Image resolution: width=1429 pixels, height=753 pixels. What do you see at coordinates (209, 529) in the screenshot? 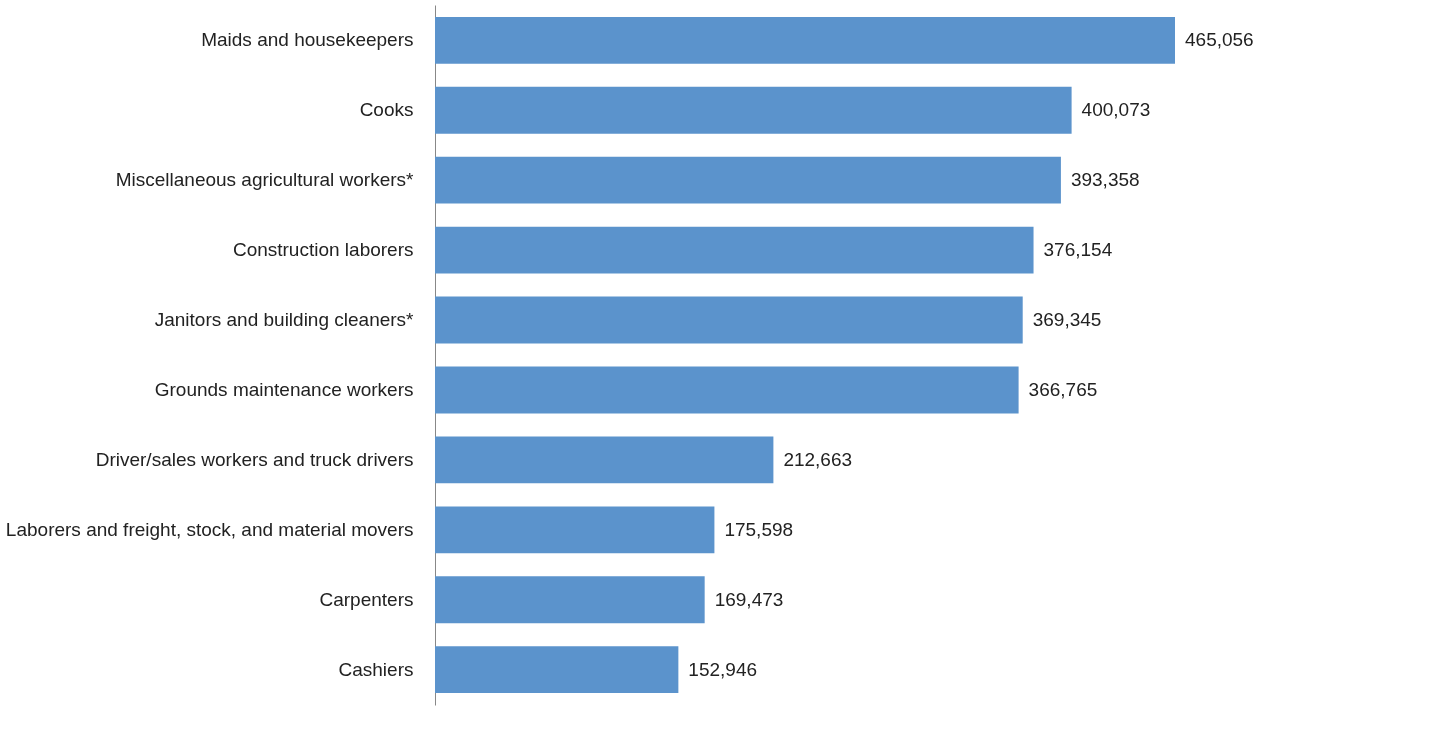
I see `y-tick-label: Laborers and freight, stock, and material movers` at bounding box center [209, 529].